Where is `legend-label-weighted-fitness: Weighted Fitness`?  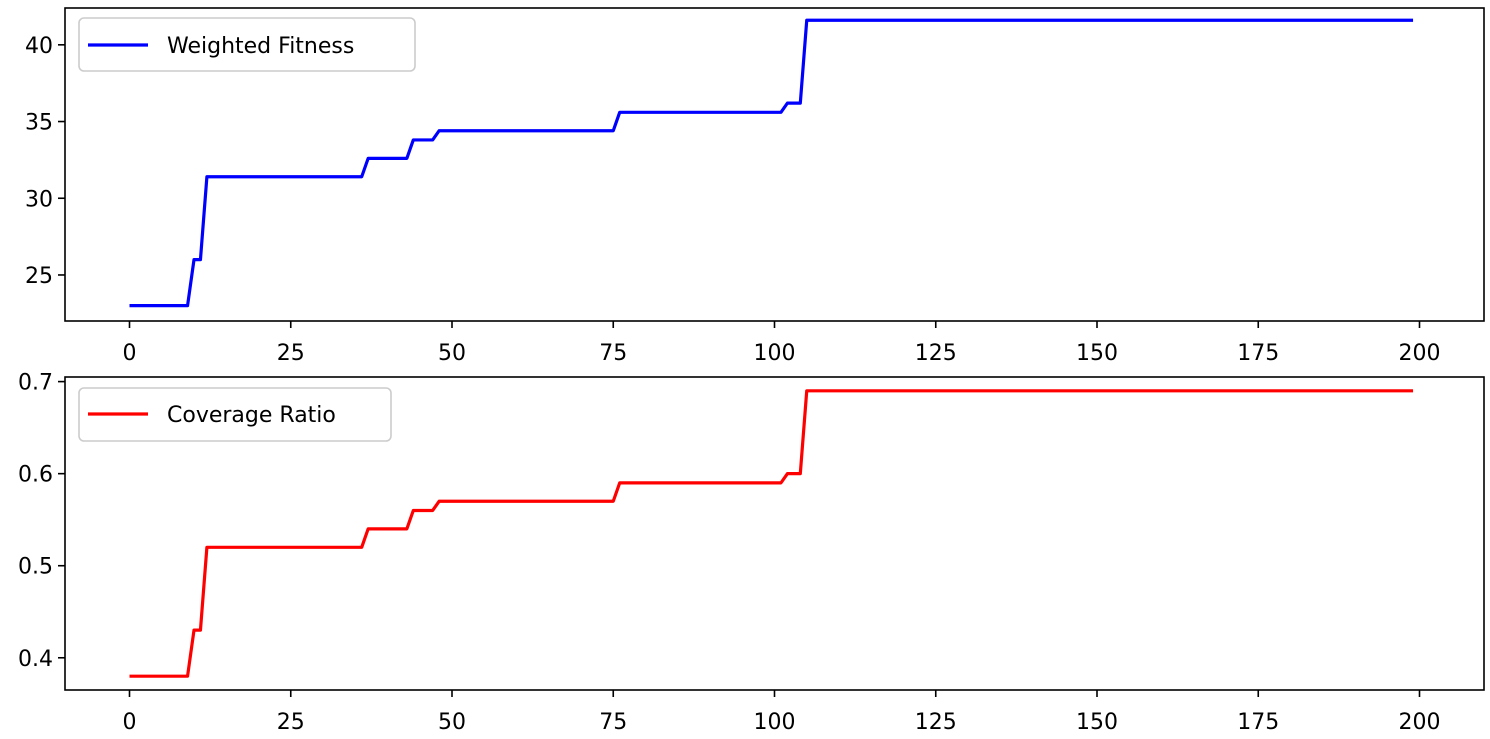
legend-label-weighted-fitness: Weighted Fitness is located at coordinates (260, 46).